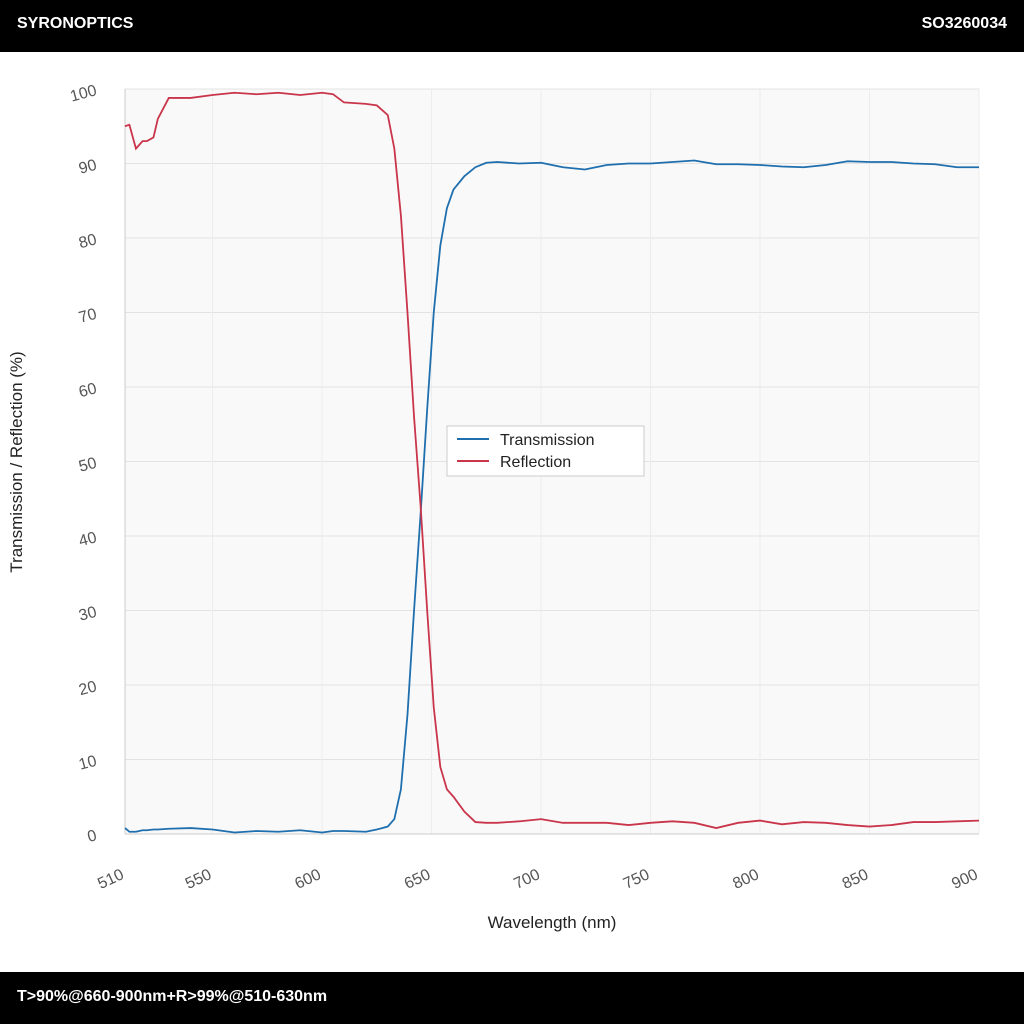  What do you see at coordinates (512, 26) in the screenshot?
I see `header: SYRONOPTICS SO3260034` at bounding box center [512, 26].